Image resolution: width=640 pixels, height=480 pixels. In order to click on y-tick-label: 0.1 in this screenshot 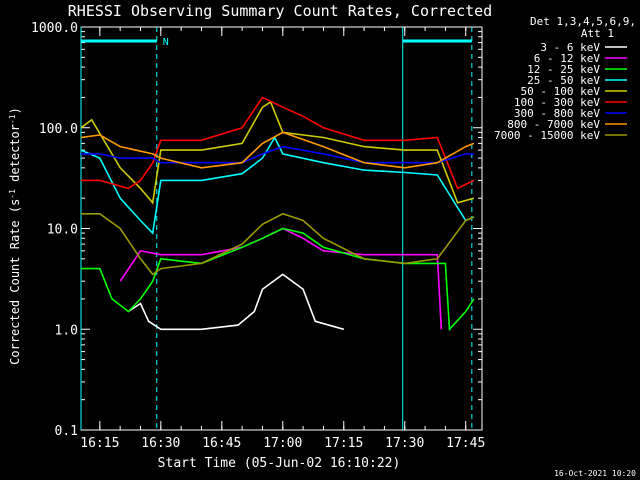, I will do `click(66, 431)`.